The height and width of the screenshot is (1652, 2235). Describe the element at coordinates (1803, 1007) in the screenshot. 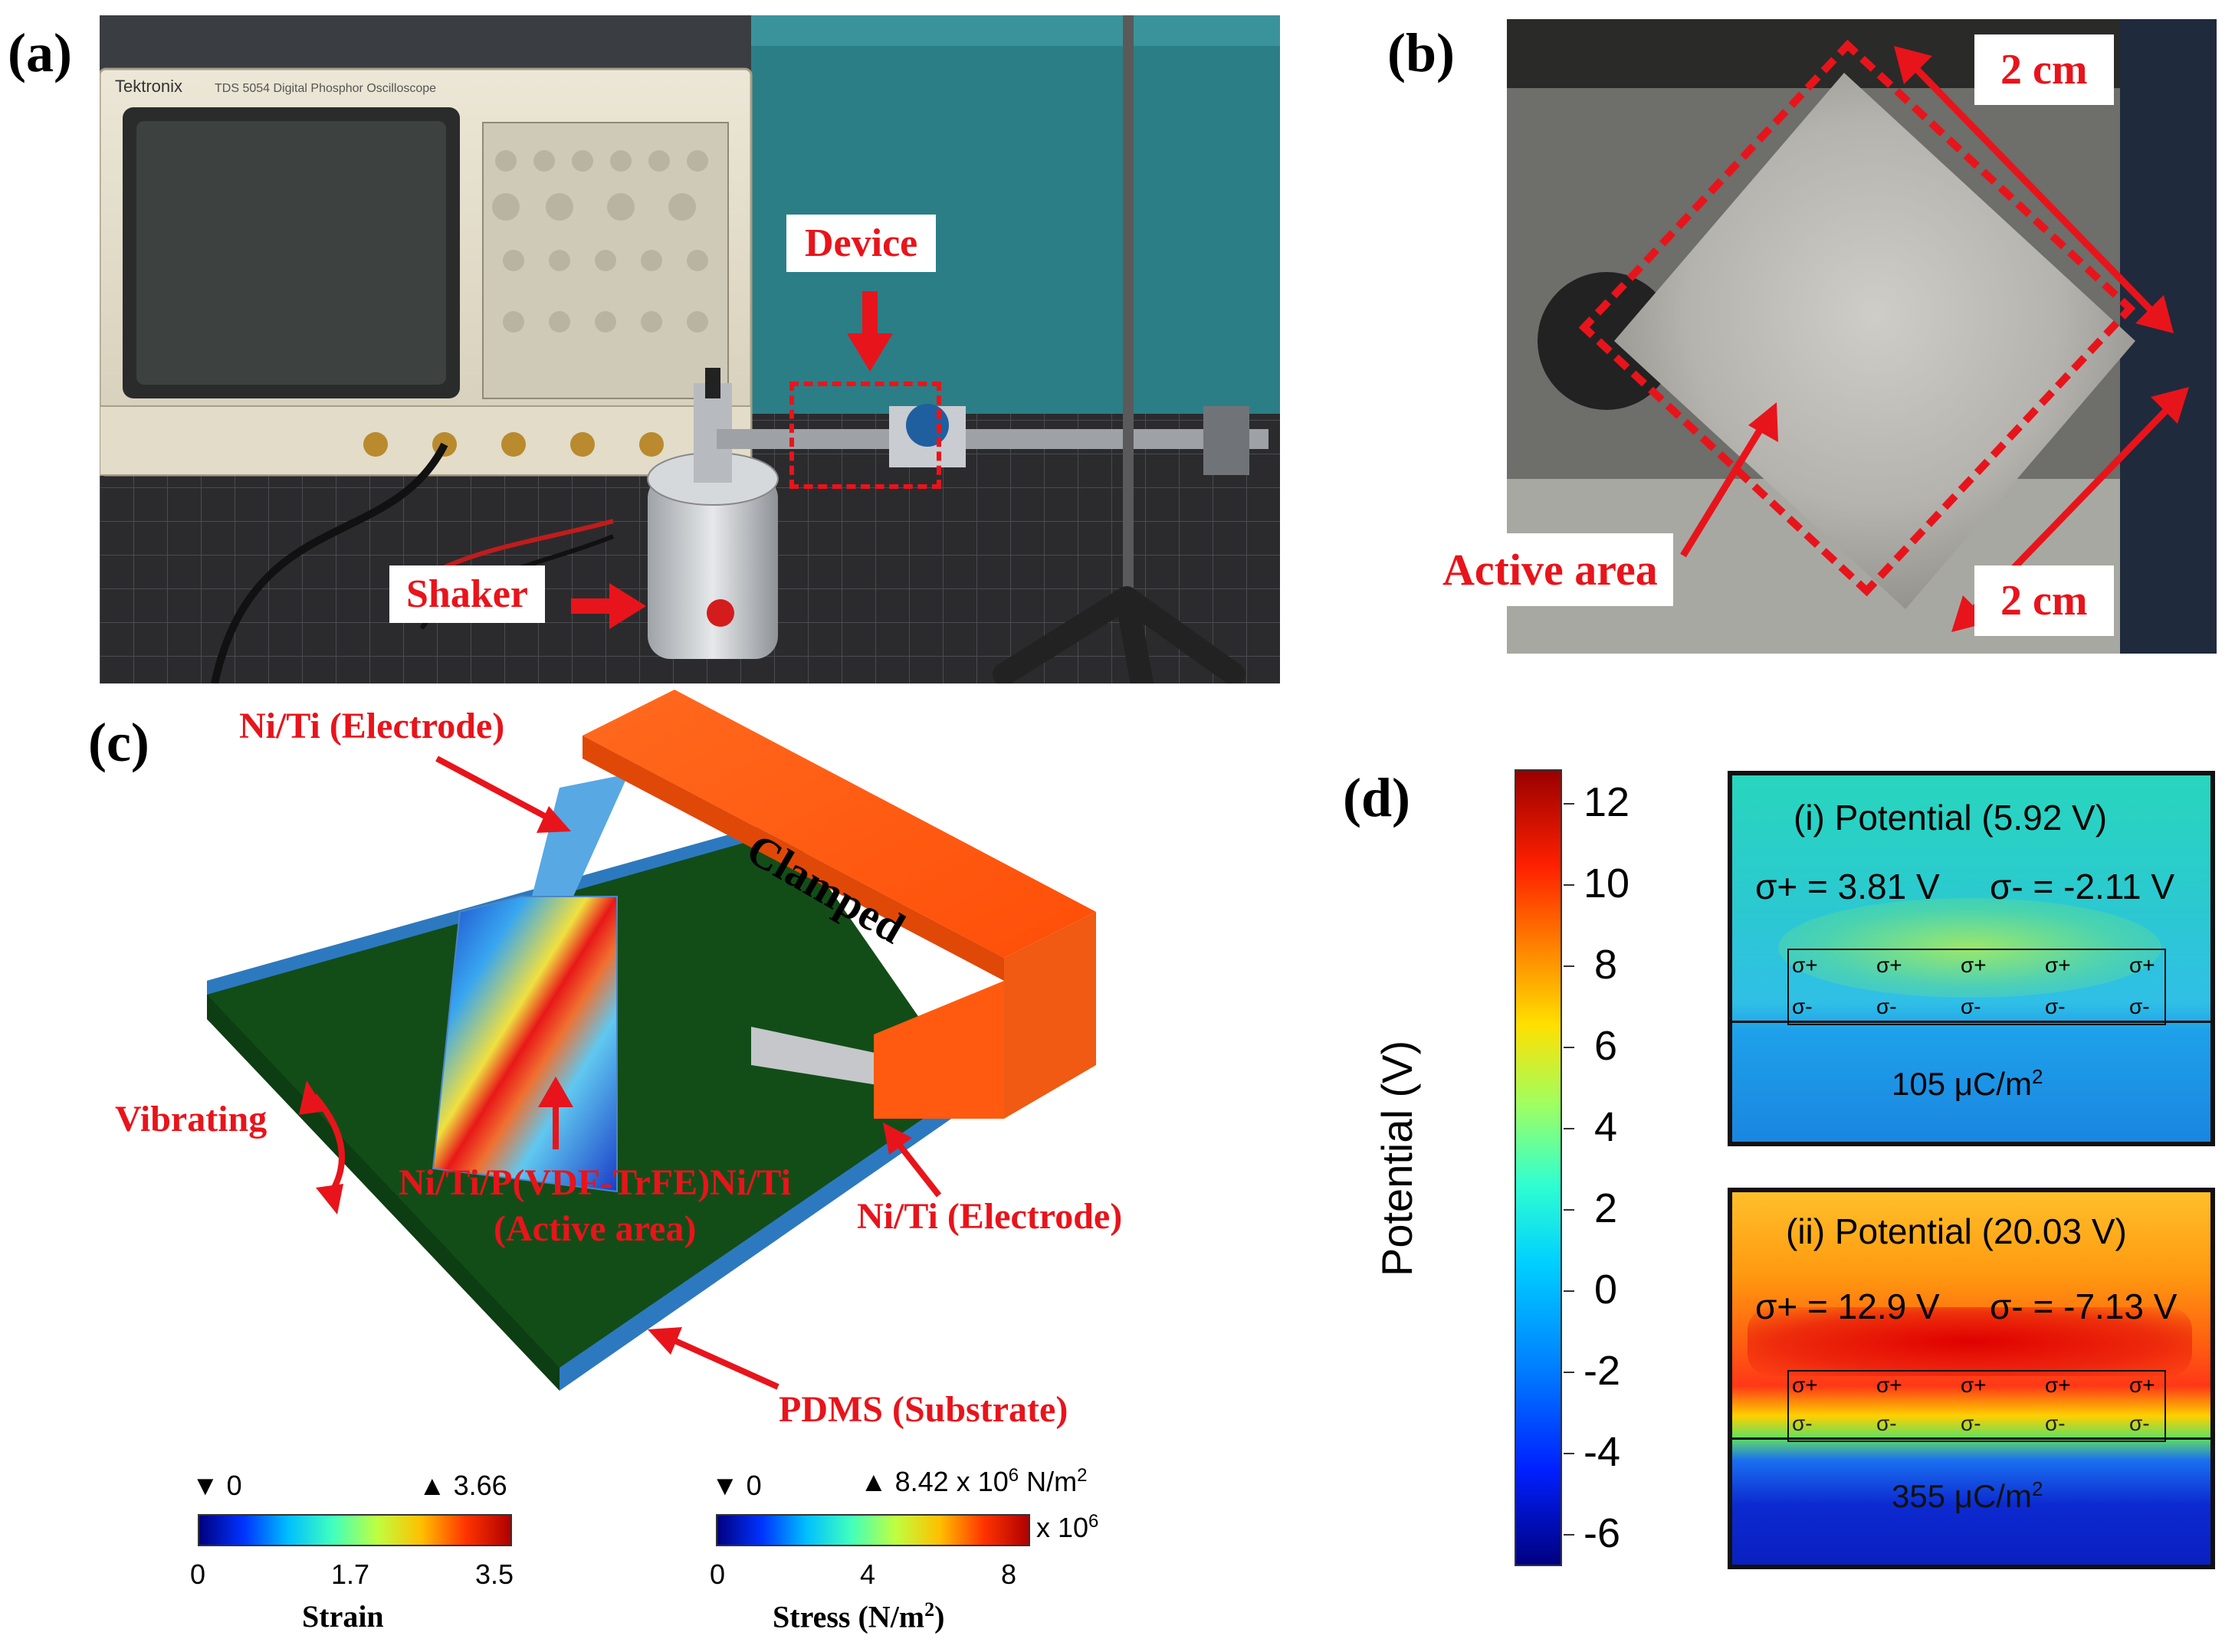

I see `sim-i-minus-1: σ-` at that location.